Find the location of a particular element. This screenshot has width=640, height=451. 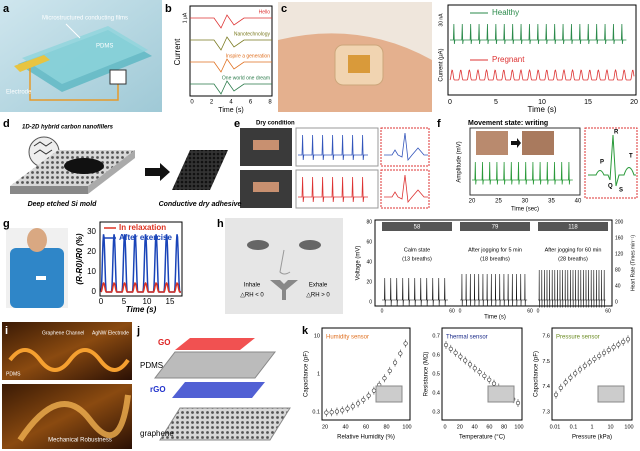

label: (13 breaths) is located at coordinates (417, 259).